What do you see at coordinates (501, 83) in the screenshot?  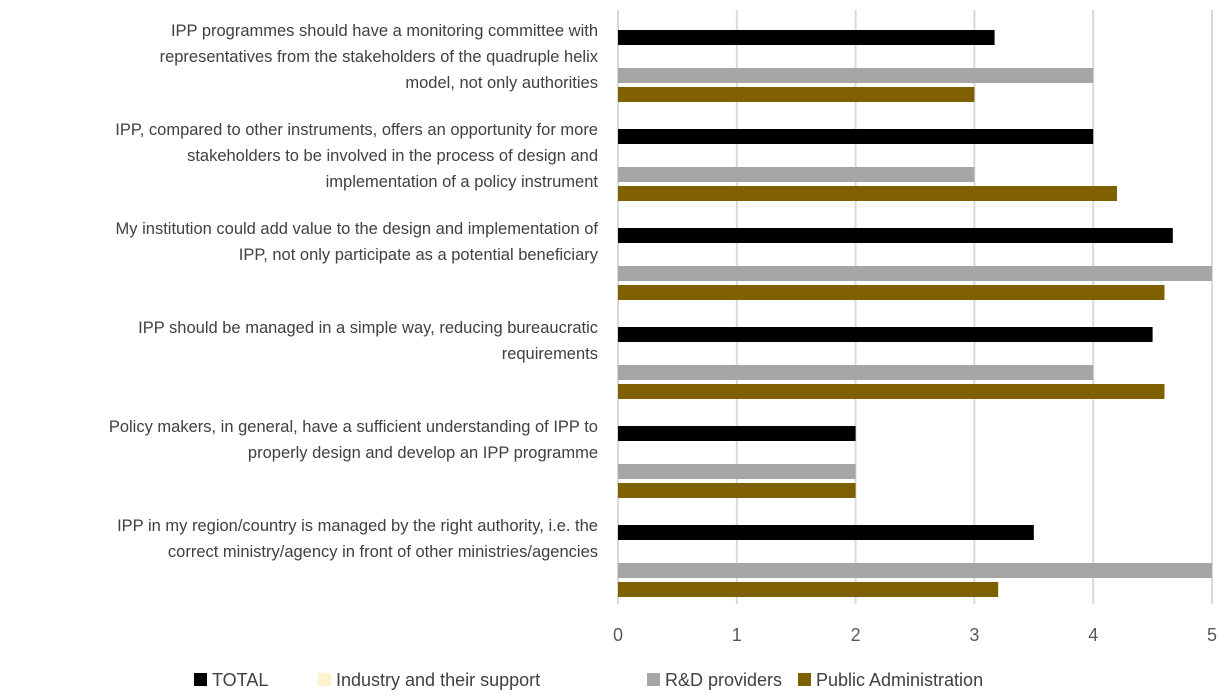 I see `category-label-line: model, not only authorities` at bounding box center [501, 83].